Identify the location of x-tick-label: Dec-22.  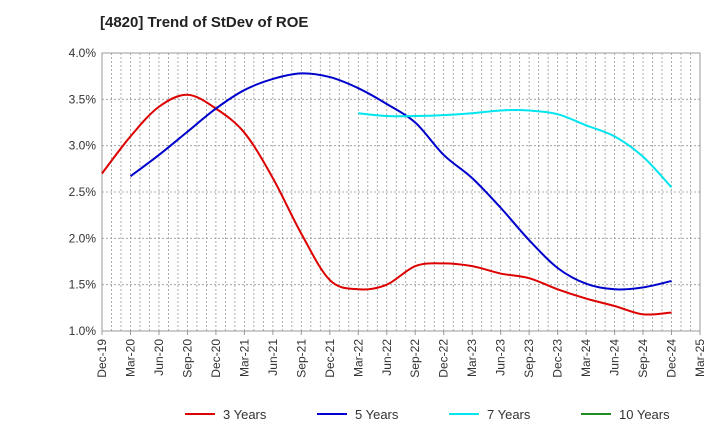
(444, 358).